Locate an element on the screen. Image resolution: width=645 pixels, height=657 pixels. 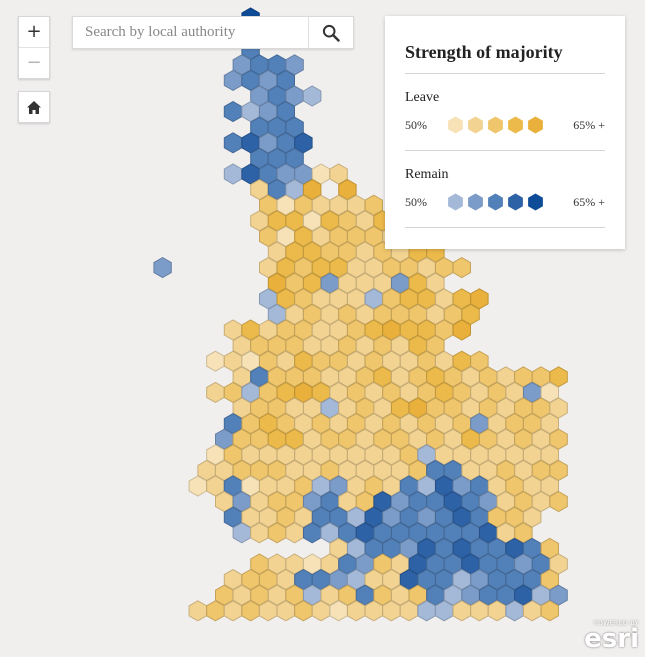
zoom-out-button: − is located at coordinates (34, 62).